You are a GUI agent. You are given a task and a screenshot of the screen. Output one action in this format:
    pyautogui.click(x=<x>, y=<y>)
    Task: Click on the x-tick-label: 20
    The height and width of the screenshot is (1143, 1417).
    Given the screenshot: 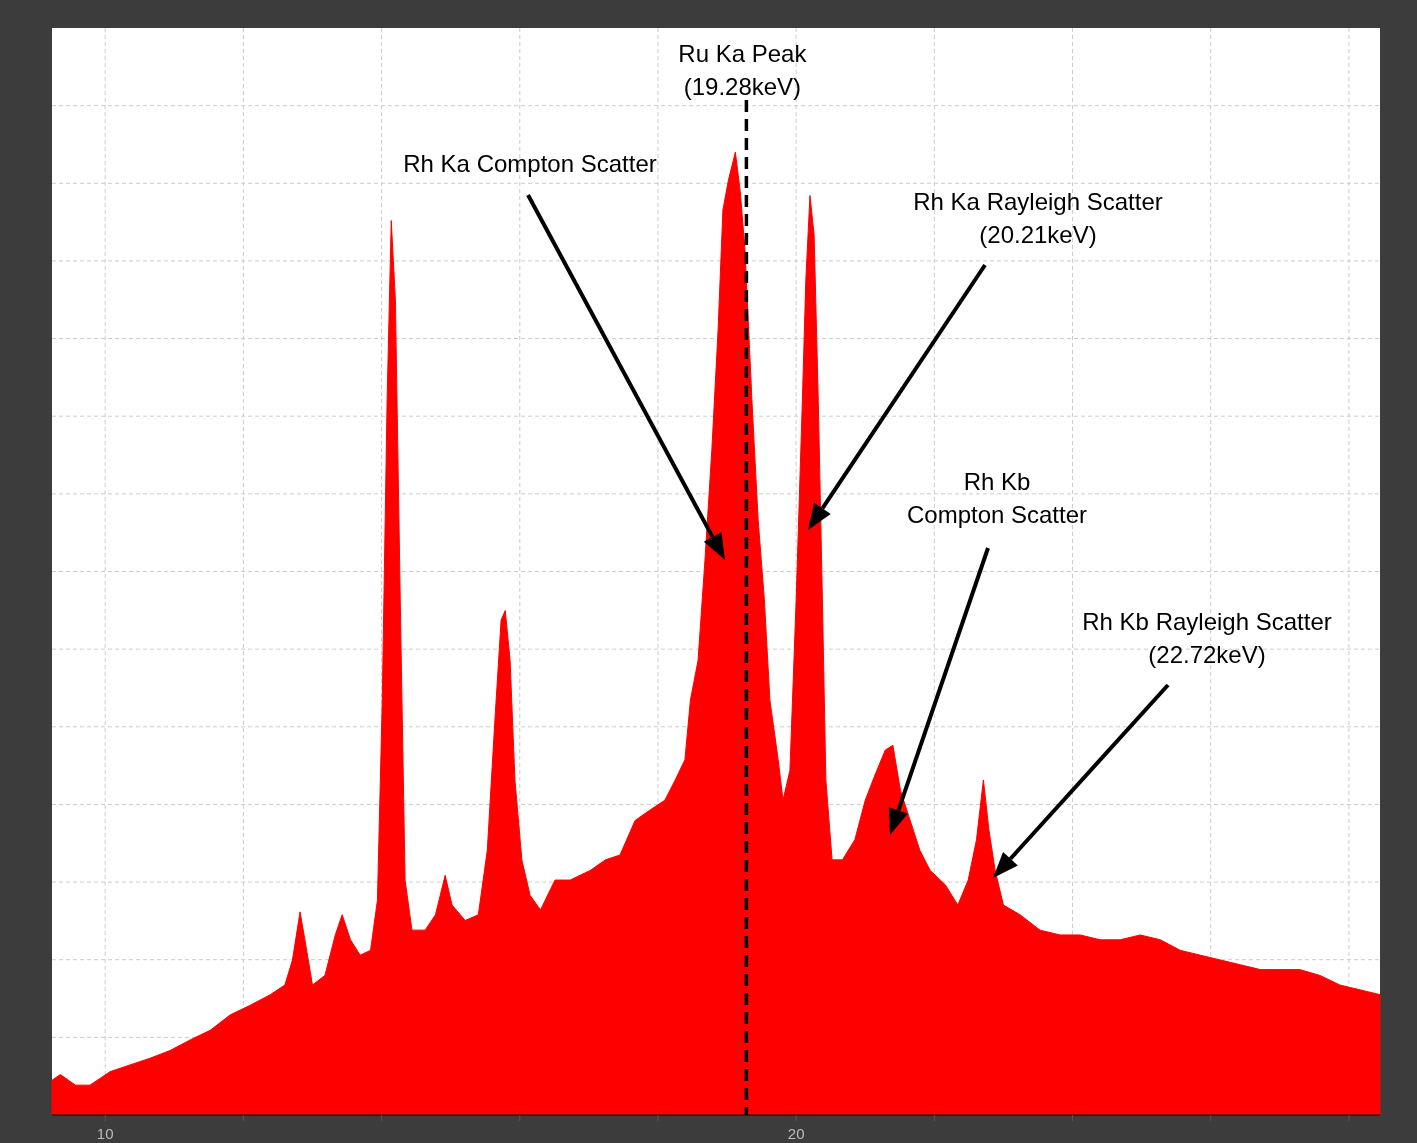 What is the action you would take?
    pyautogui.click(x=796, y=1133)
    